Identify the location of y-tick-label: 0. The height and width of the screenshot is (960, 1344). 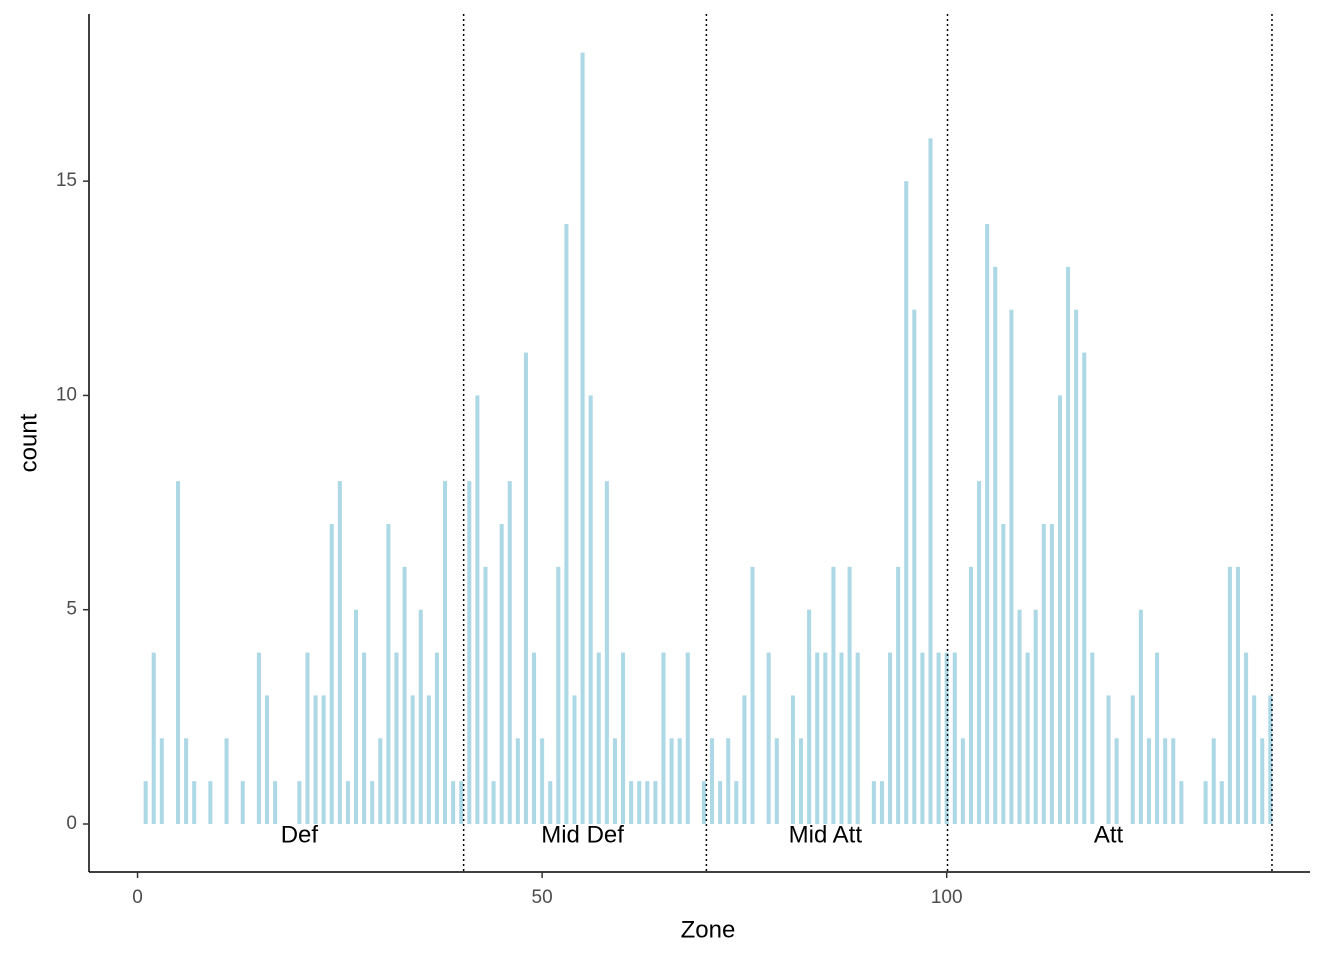
(71, 823).